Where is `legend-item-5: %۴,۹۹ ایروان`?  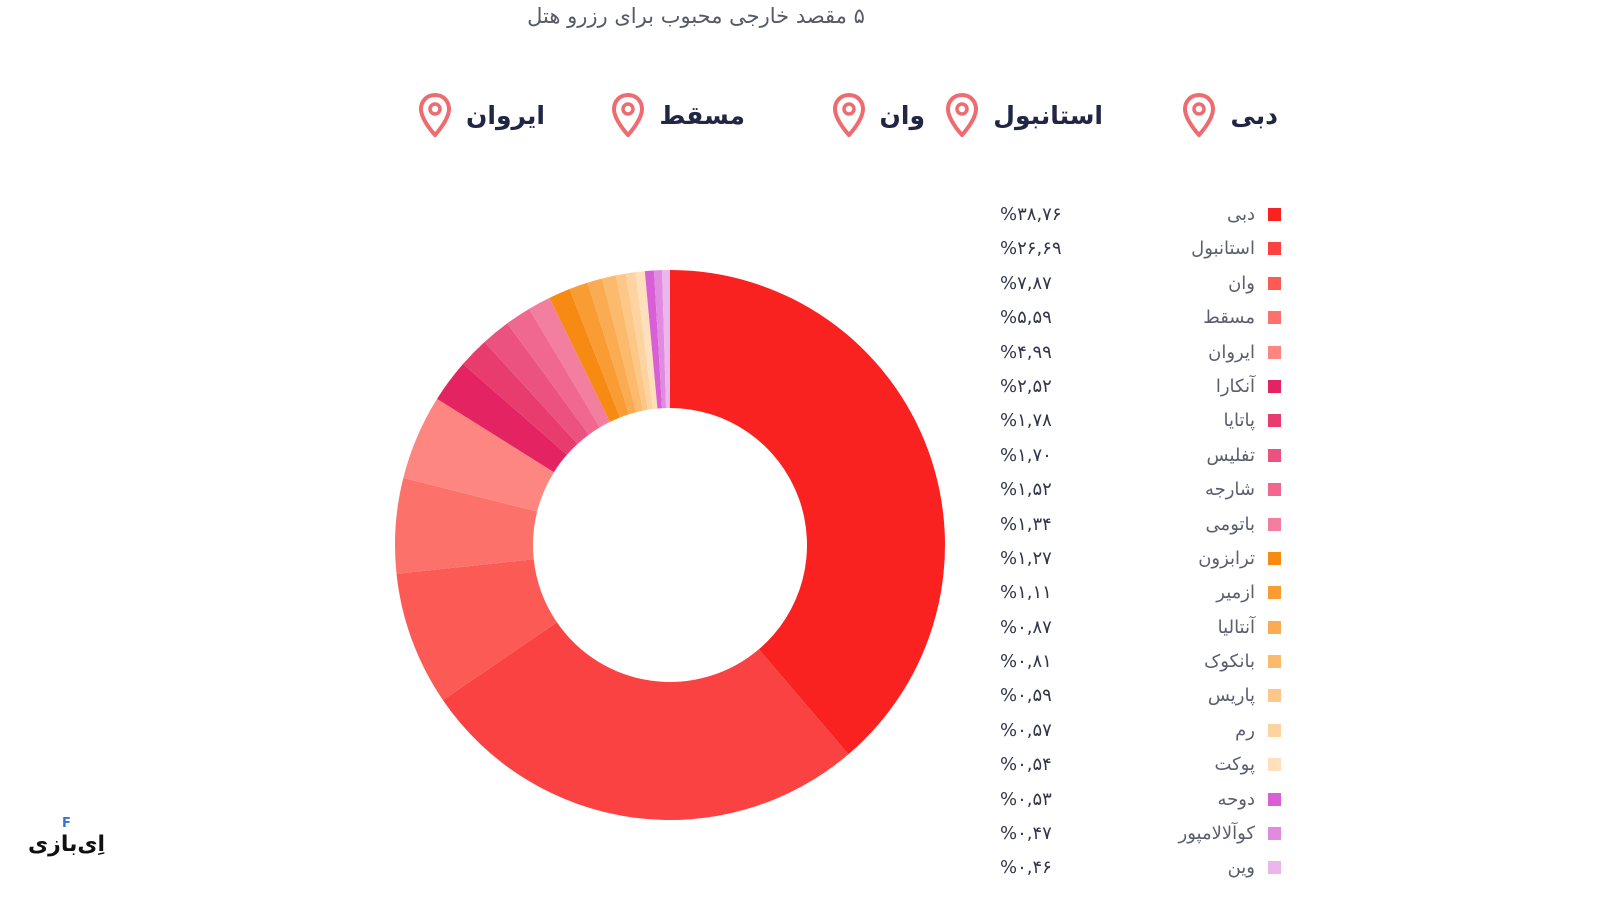
legend-item-5: %۴,۹۹ ایروان is located at coordinates (1150, 359).